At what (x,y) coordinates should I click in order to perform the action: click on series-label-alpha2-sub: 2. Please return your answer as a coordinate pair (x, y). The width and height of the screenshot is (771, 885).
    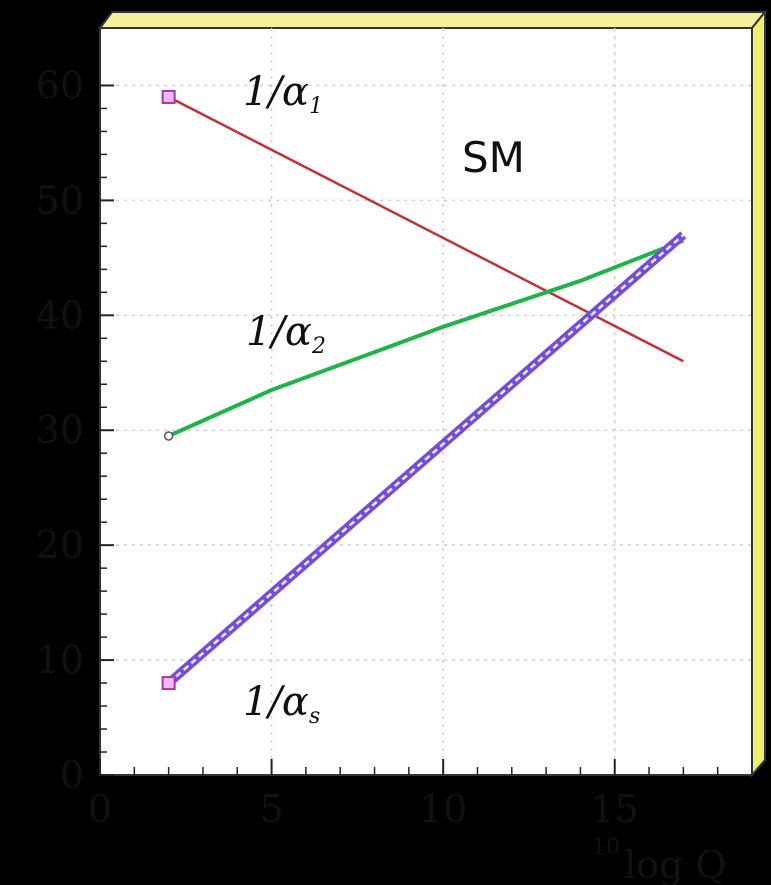
    Looking at the image, I should click on (318, 346).